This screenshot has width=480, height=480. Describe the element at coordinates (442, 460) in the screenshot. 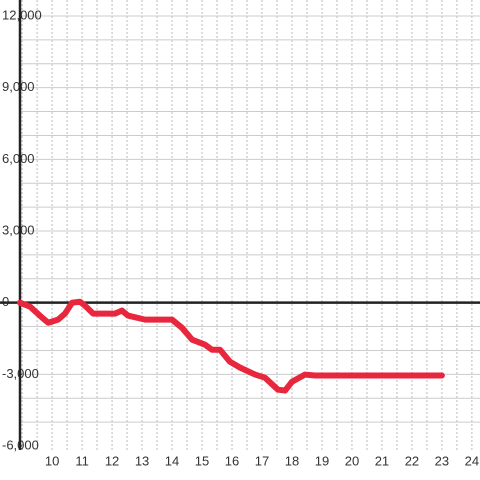

I see `x-tick-label: 23` at that location.